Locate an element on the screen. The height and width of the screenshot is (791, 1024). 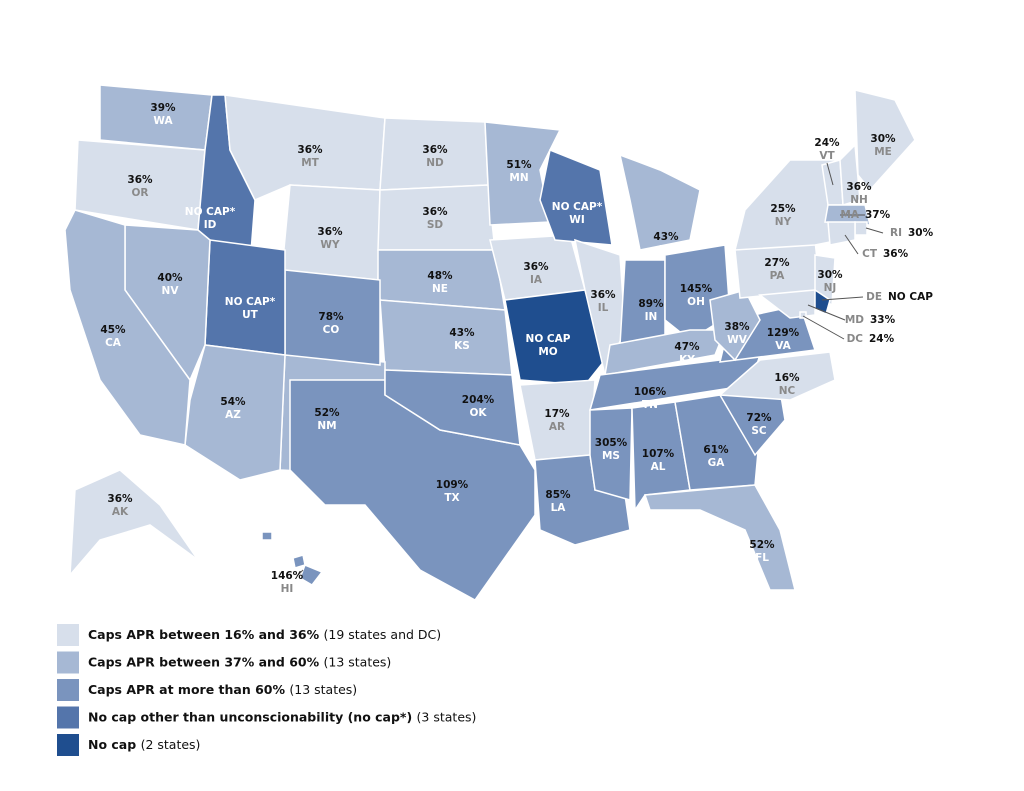
state-value: 107% is located at coordinates (658, 454).